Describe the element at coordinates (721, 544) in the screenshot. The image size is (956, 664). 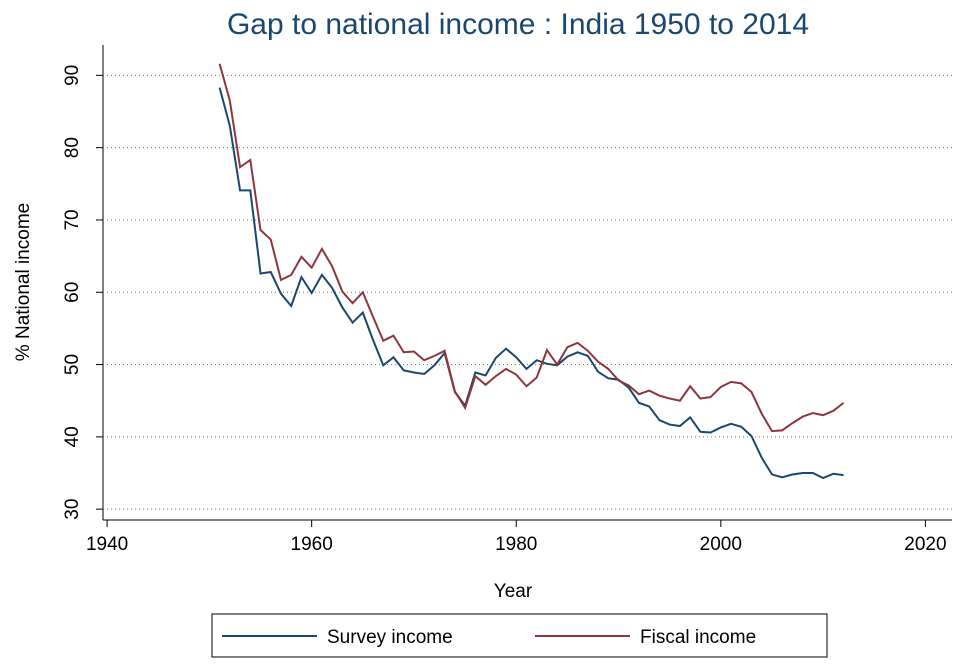
I see `x-tick-label: 2000` at that location.